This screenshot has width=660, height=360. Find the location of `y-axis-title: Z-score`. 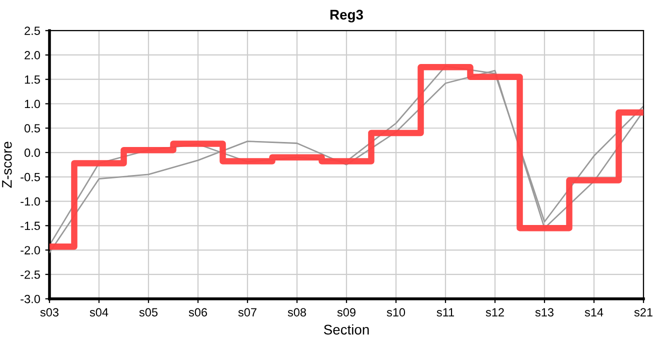

y-axis-title: Z-score is located at coordinates (7, 165).